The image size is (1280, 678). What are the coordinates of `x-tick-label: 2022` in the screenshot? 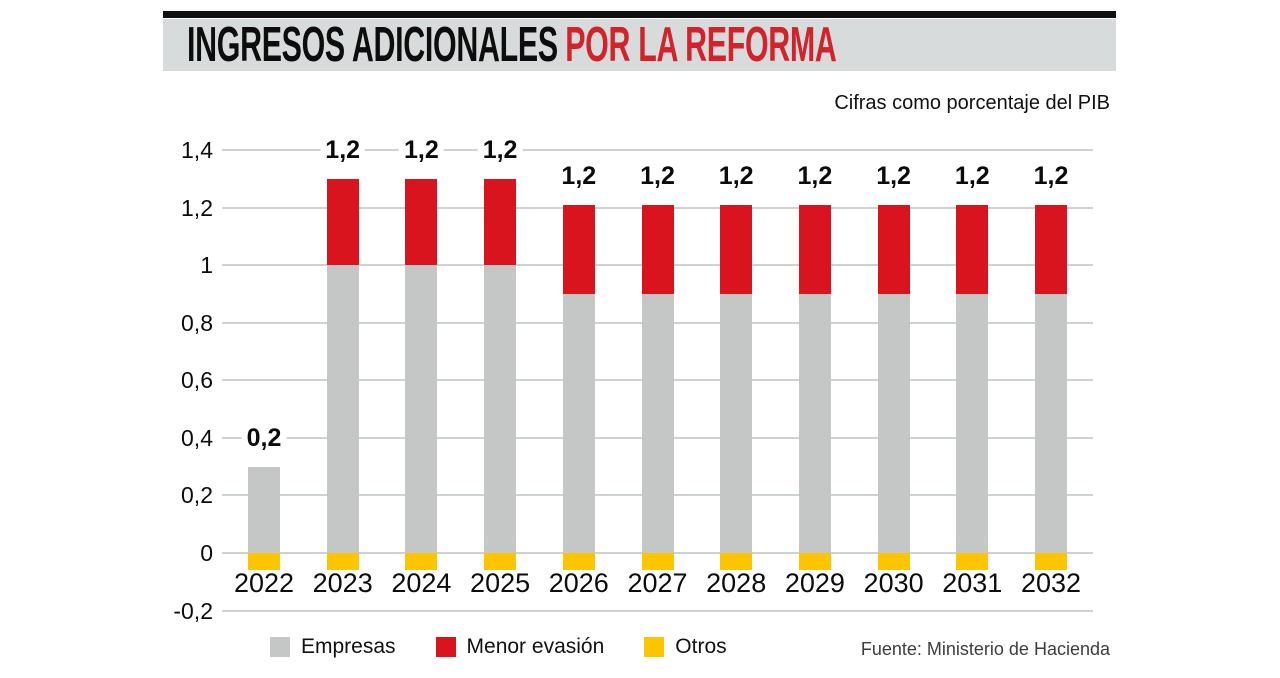 It's located at (264, 583).